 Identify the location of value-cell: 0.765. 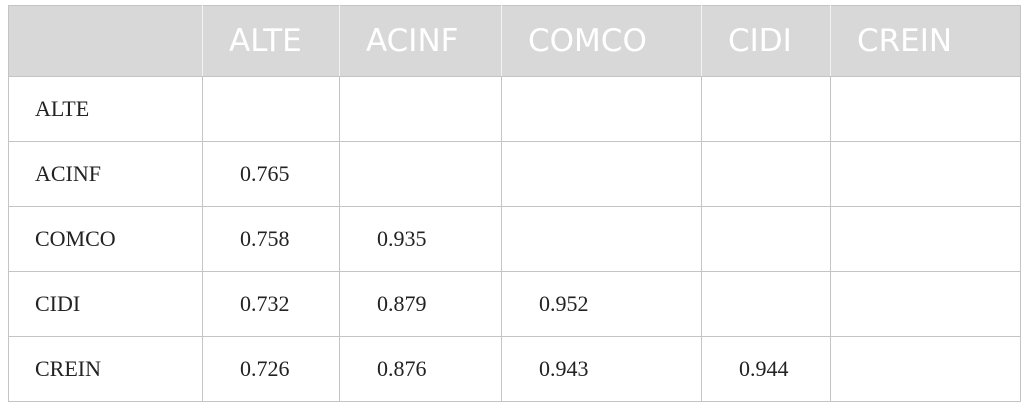
(271, 174).